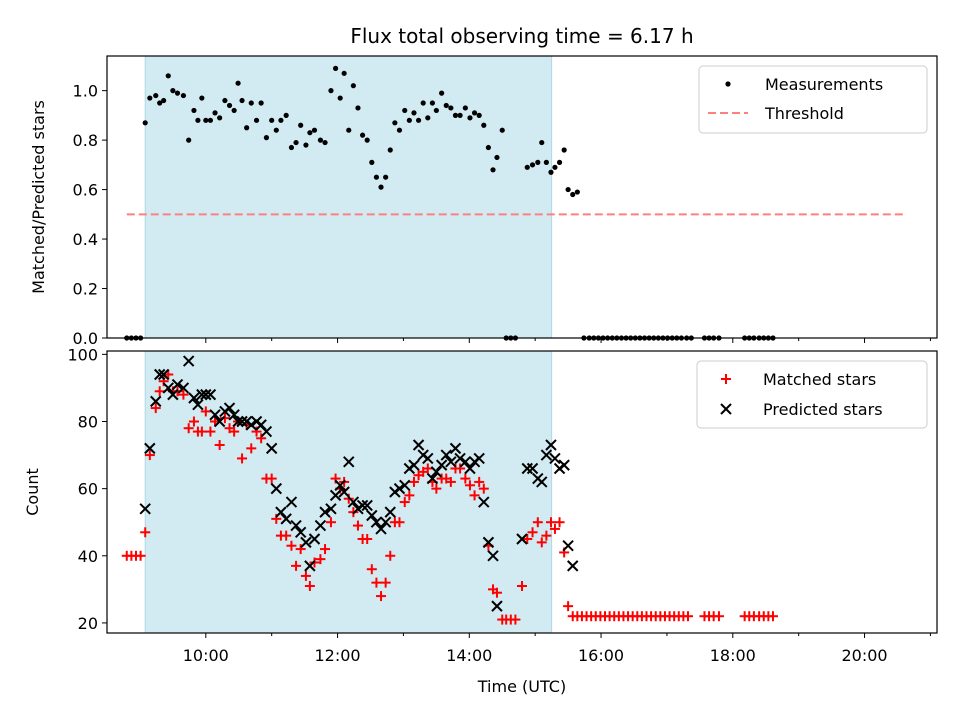  What do you see at coordinates (521, 36) in the screenshot?
I see `chart-title: Flux total observing time = 6.17 h` at bounding box center [521, 36].